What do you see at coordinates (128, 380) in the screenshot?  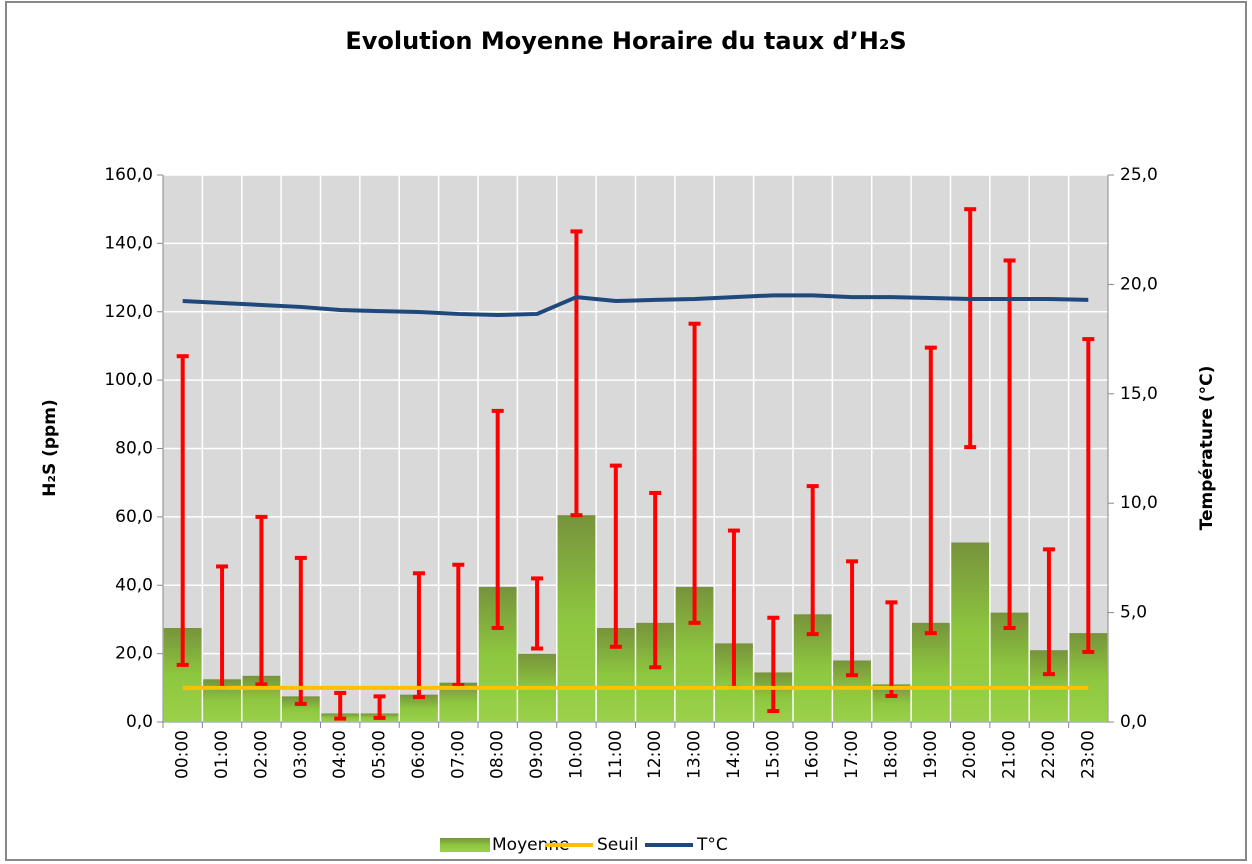 I see `y-tick-label: 100,0` at bounding box center [128, 380].